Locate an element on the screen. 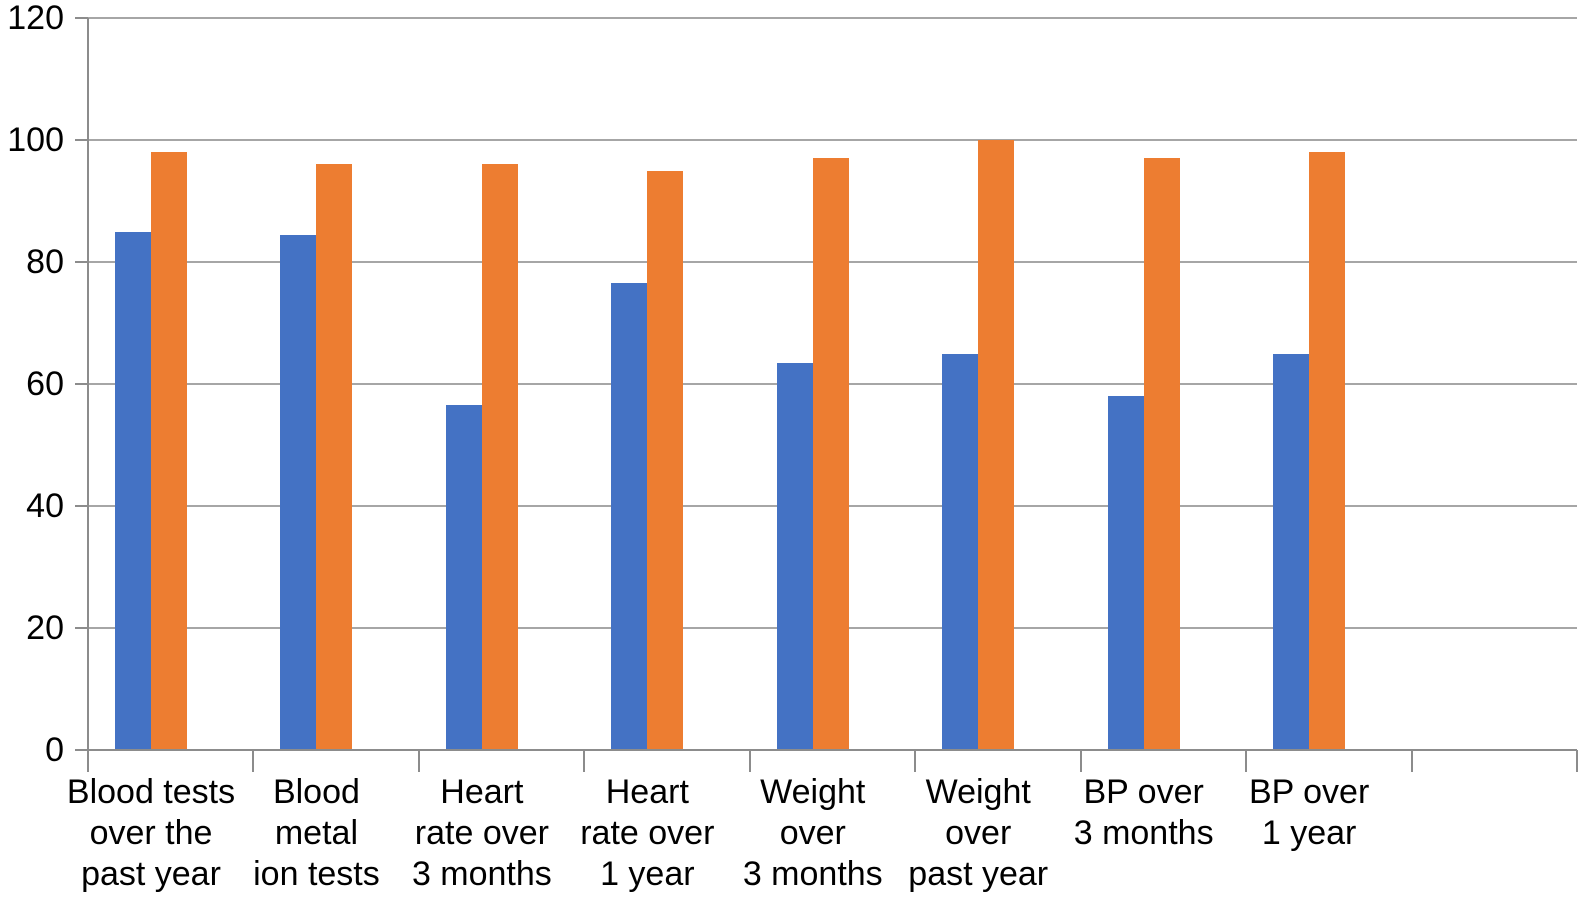 Image resolution: width=1579 pixels, height=901 pixels. x-axis-label: Blood tests over the past year is located at coordinates (151, 833).